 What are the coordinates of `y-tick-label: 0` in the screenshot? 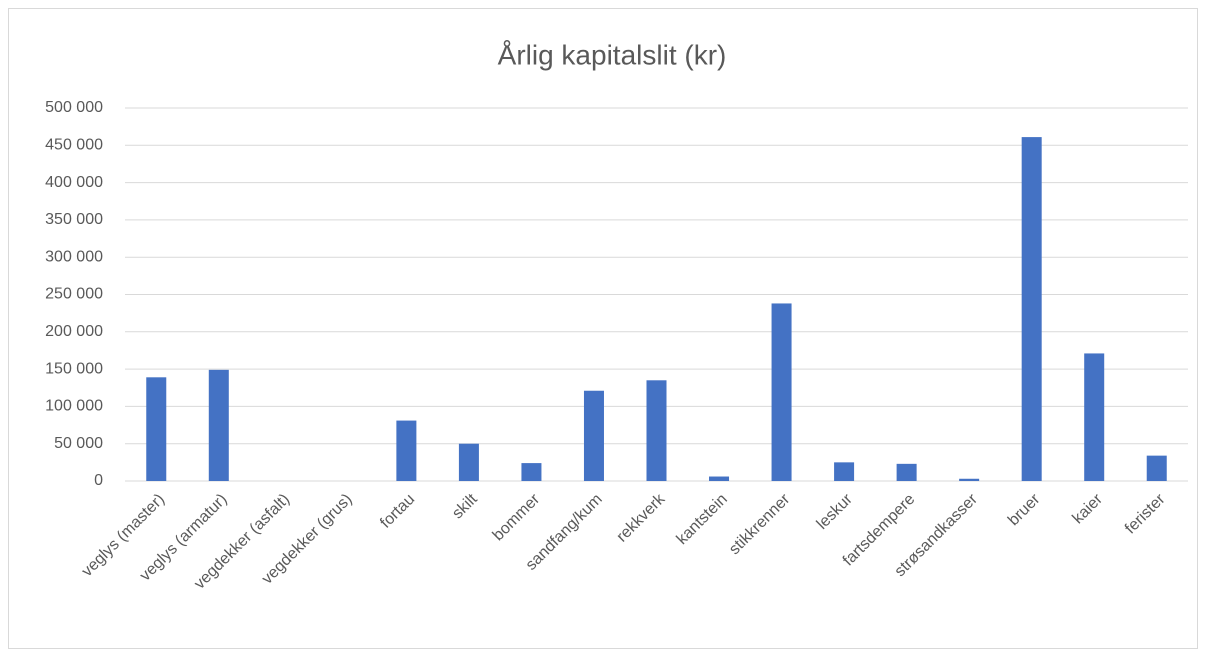 It's located at (98, 480).